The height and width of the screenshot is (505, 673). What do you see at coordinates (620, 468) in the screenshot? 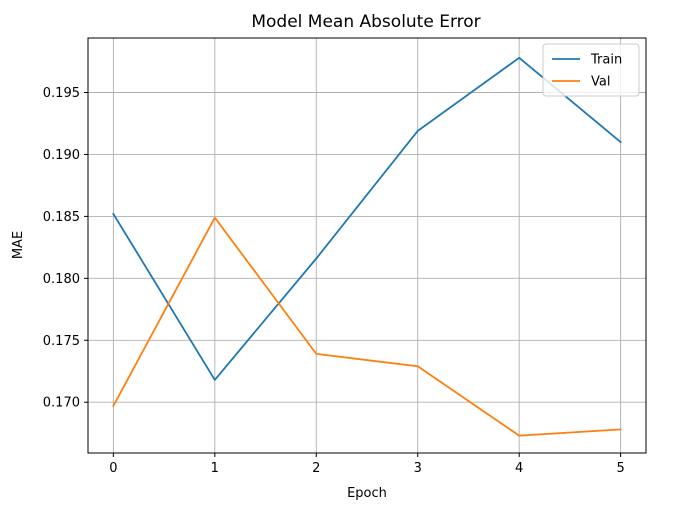
I see `x-tick-label: 5` at bounding box center [620, 468].